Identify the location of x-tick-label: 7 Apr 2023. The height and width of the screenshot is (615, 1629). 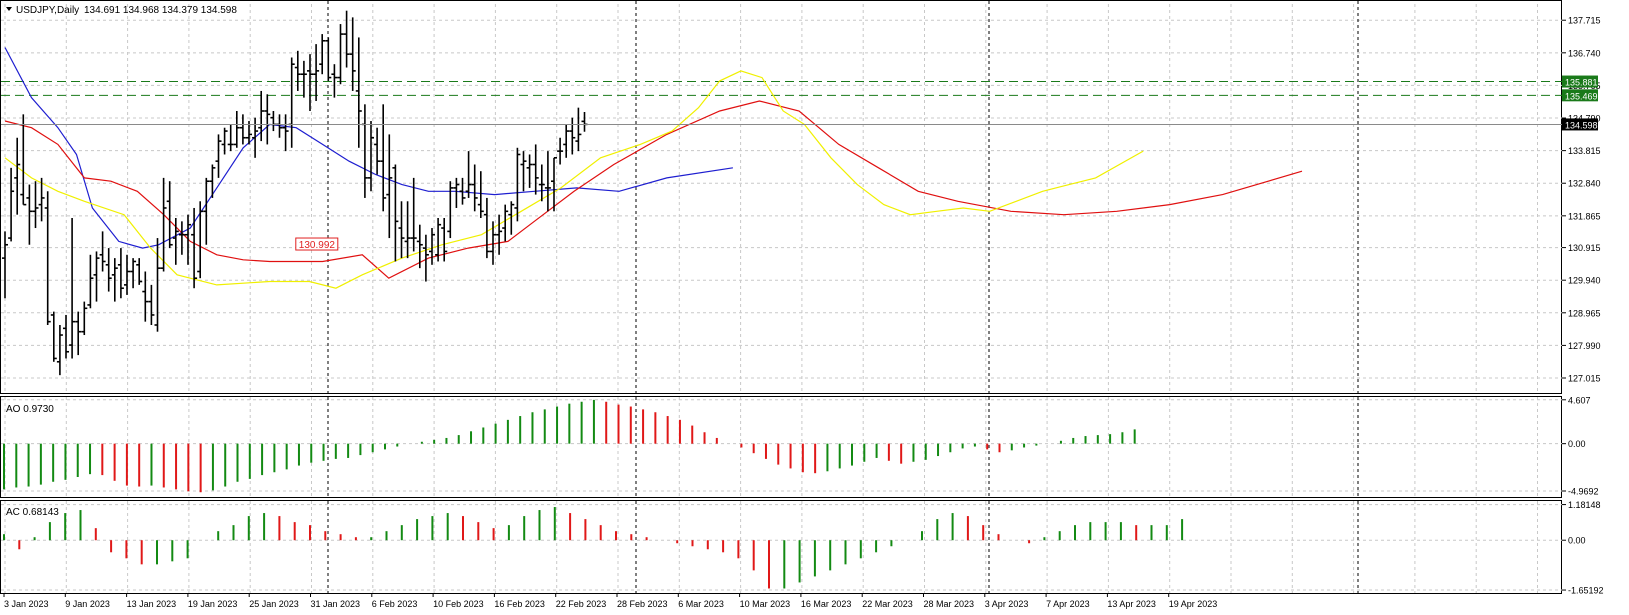
(1068, 604).